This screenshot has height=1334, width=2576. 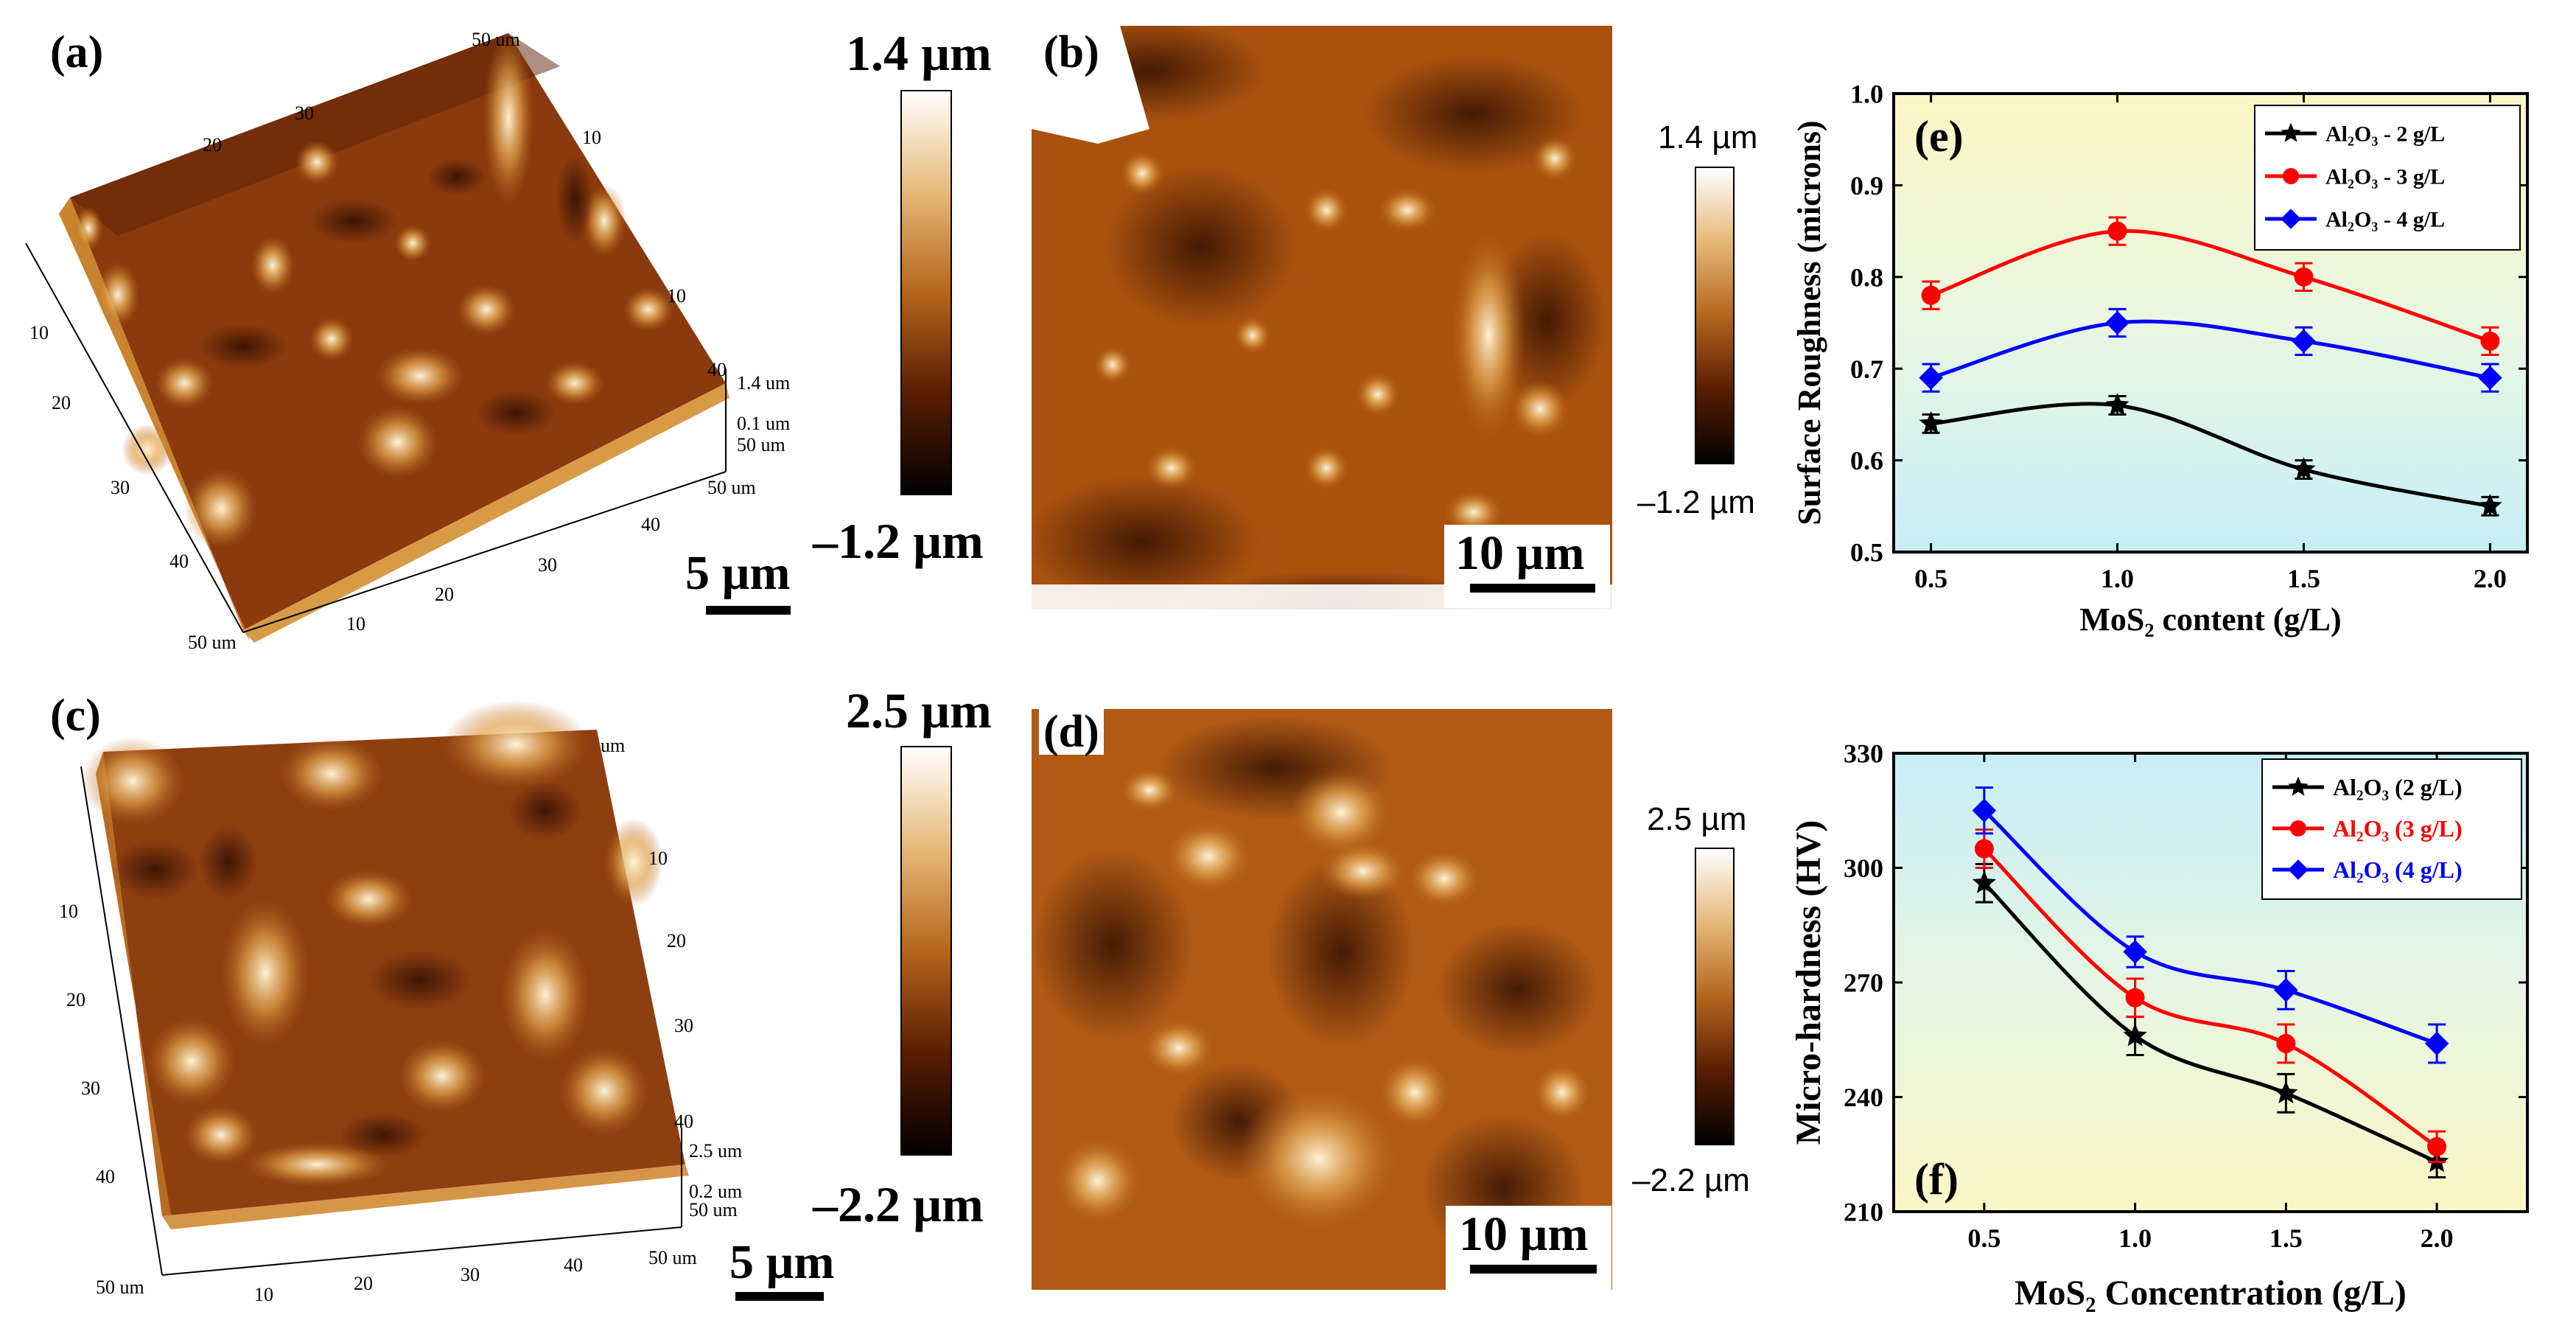 I want to click on axis-tick: 1.4 um, so click(x=763, y=383).